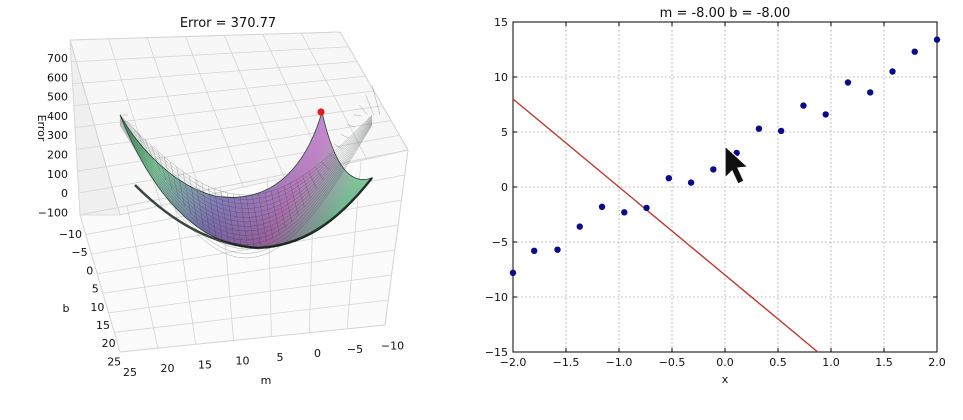  I want to click on error-surface, so click(250, 171).